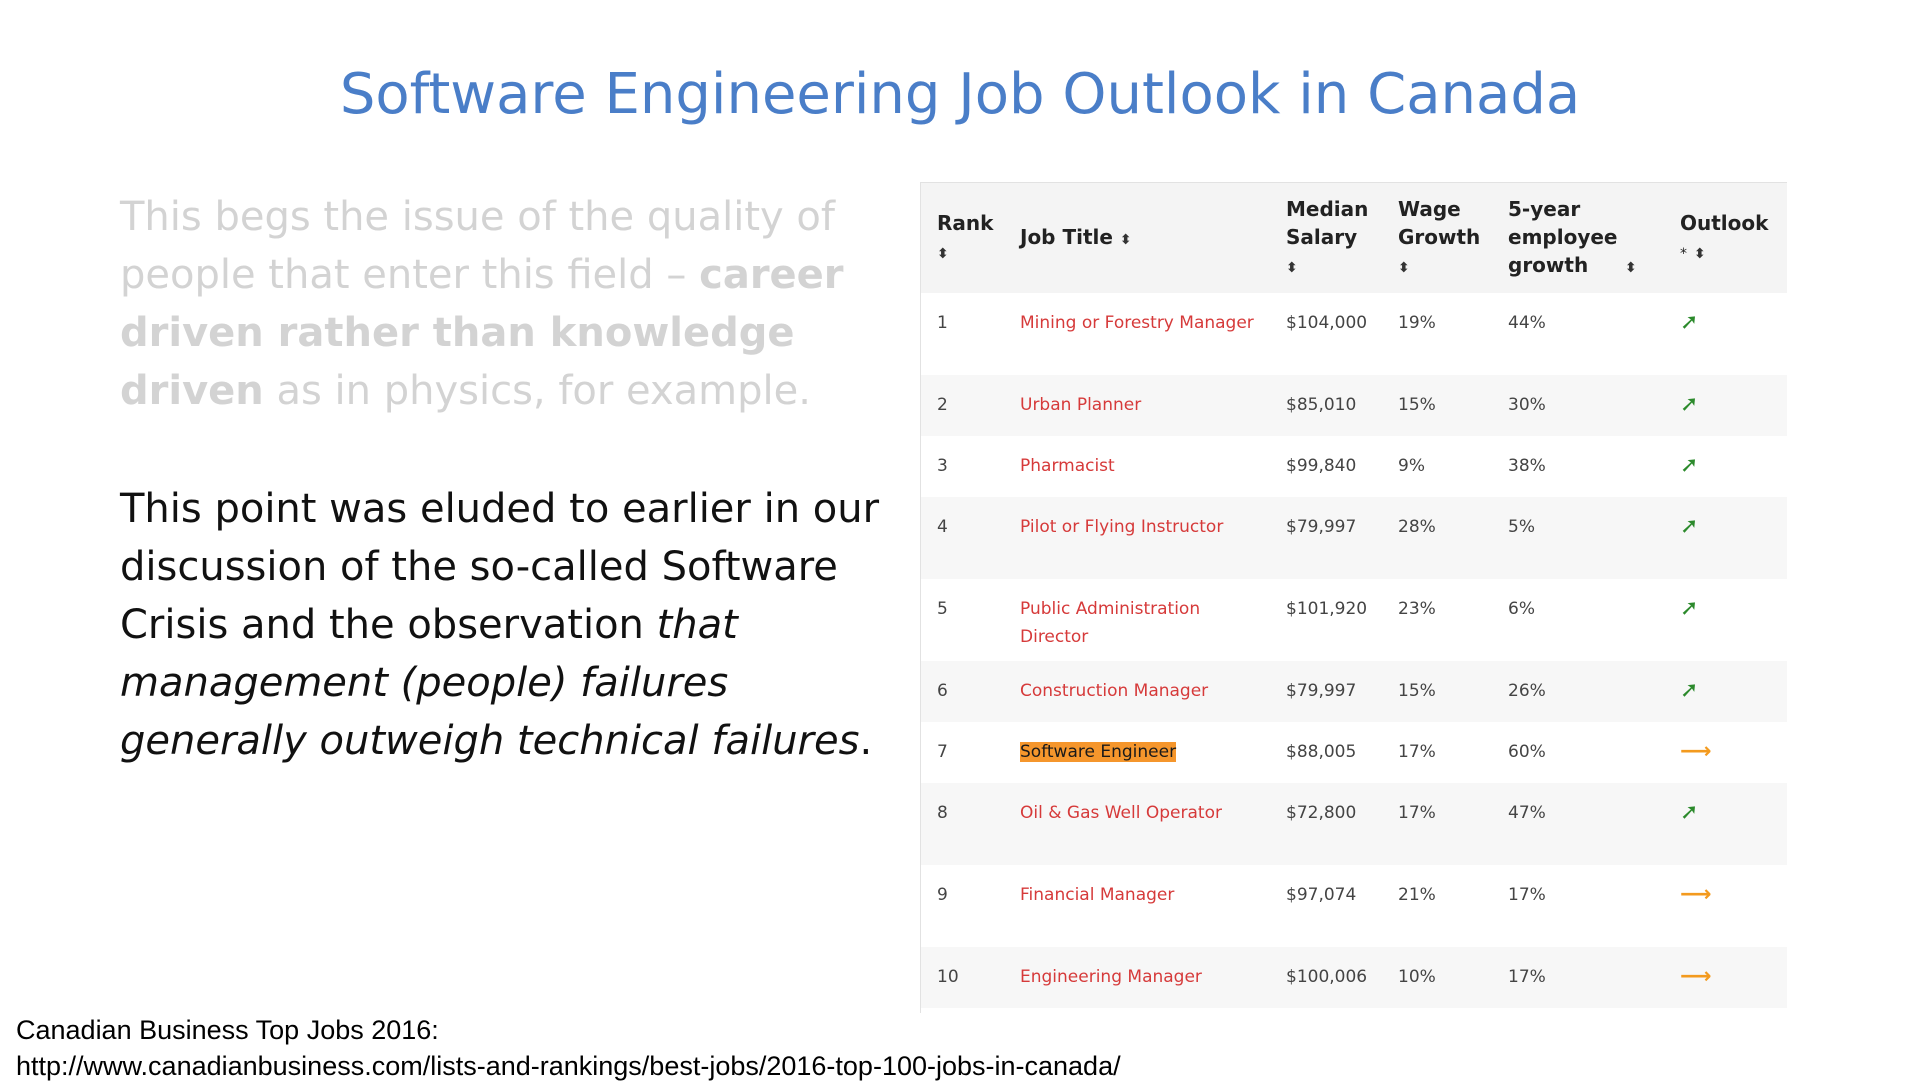 The height and width of the screenshot is (1084, 1920). I want to click on cell-salary: $97,074, so click(1321, 895).